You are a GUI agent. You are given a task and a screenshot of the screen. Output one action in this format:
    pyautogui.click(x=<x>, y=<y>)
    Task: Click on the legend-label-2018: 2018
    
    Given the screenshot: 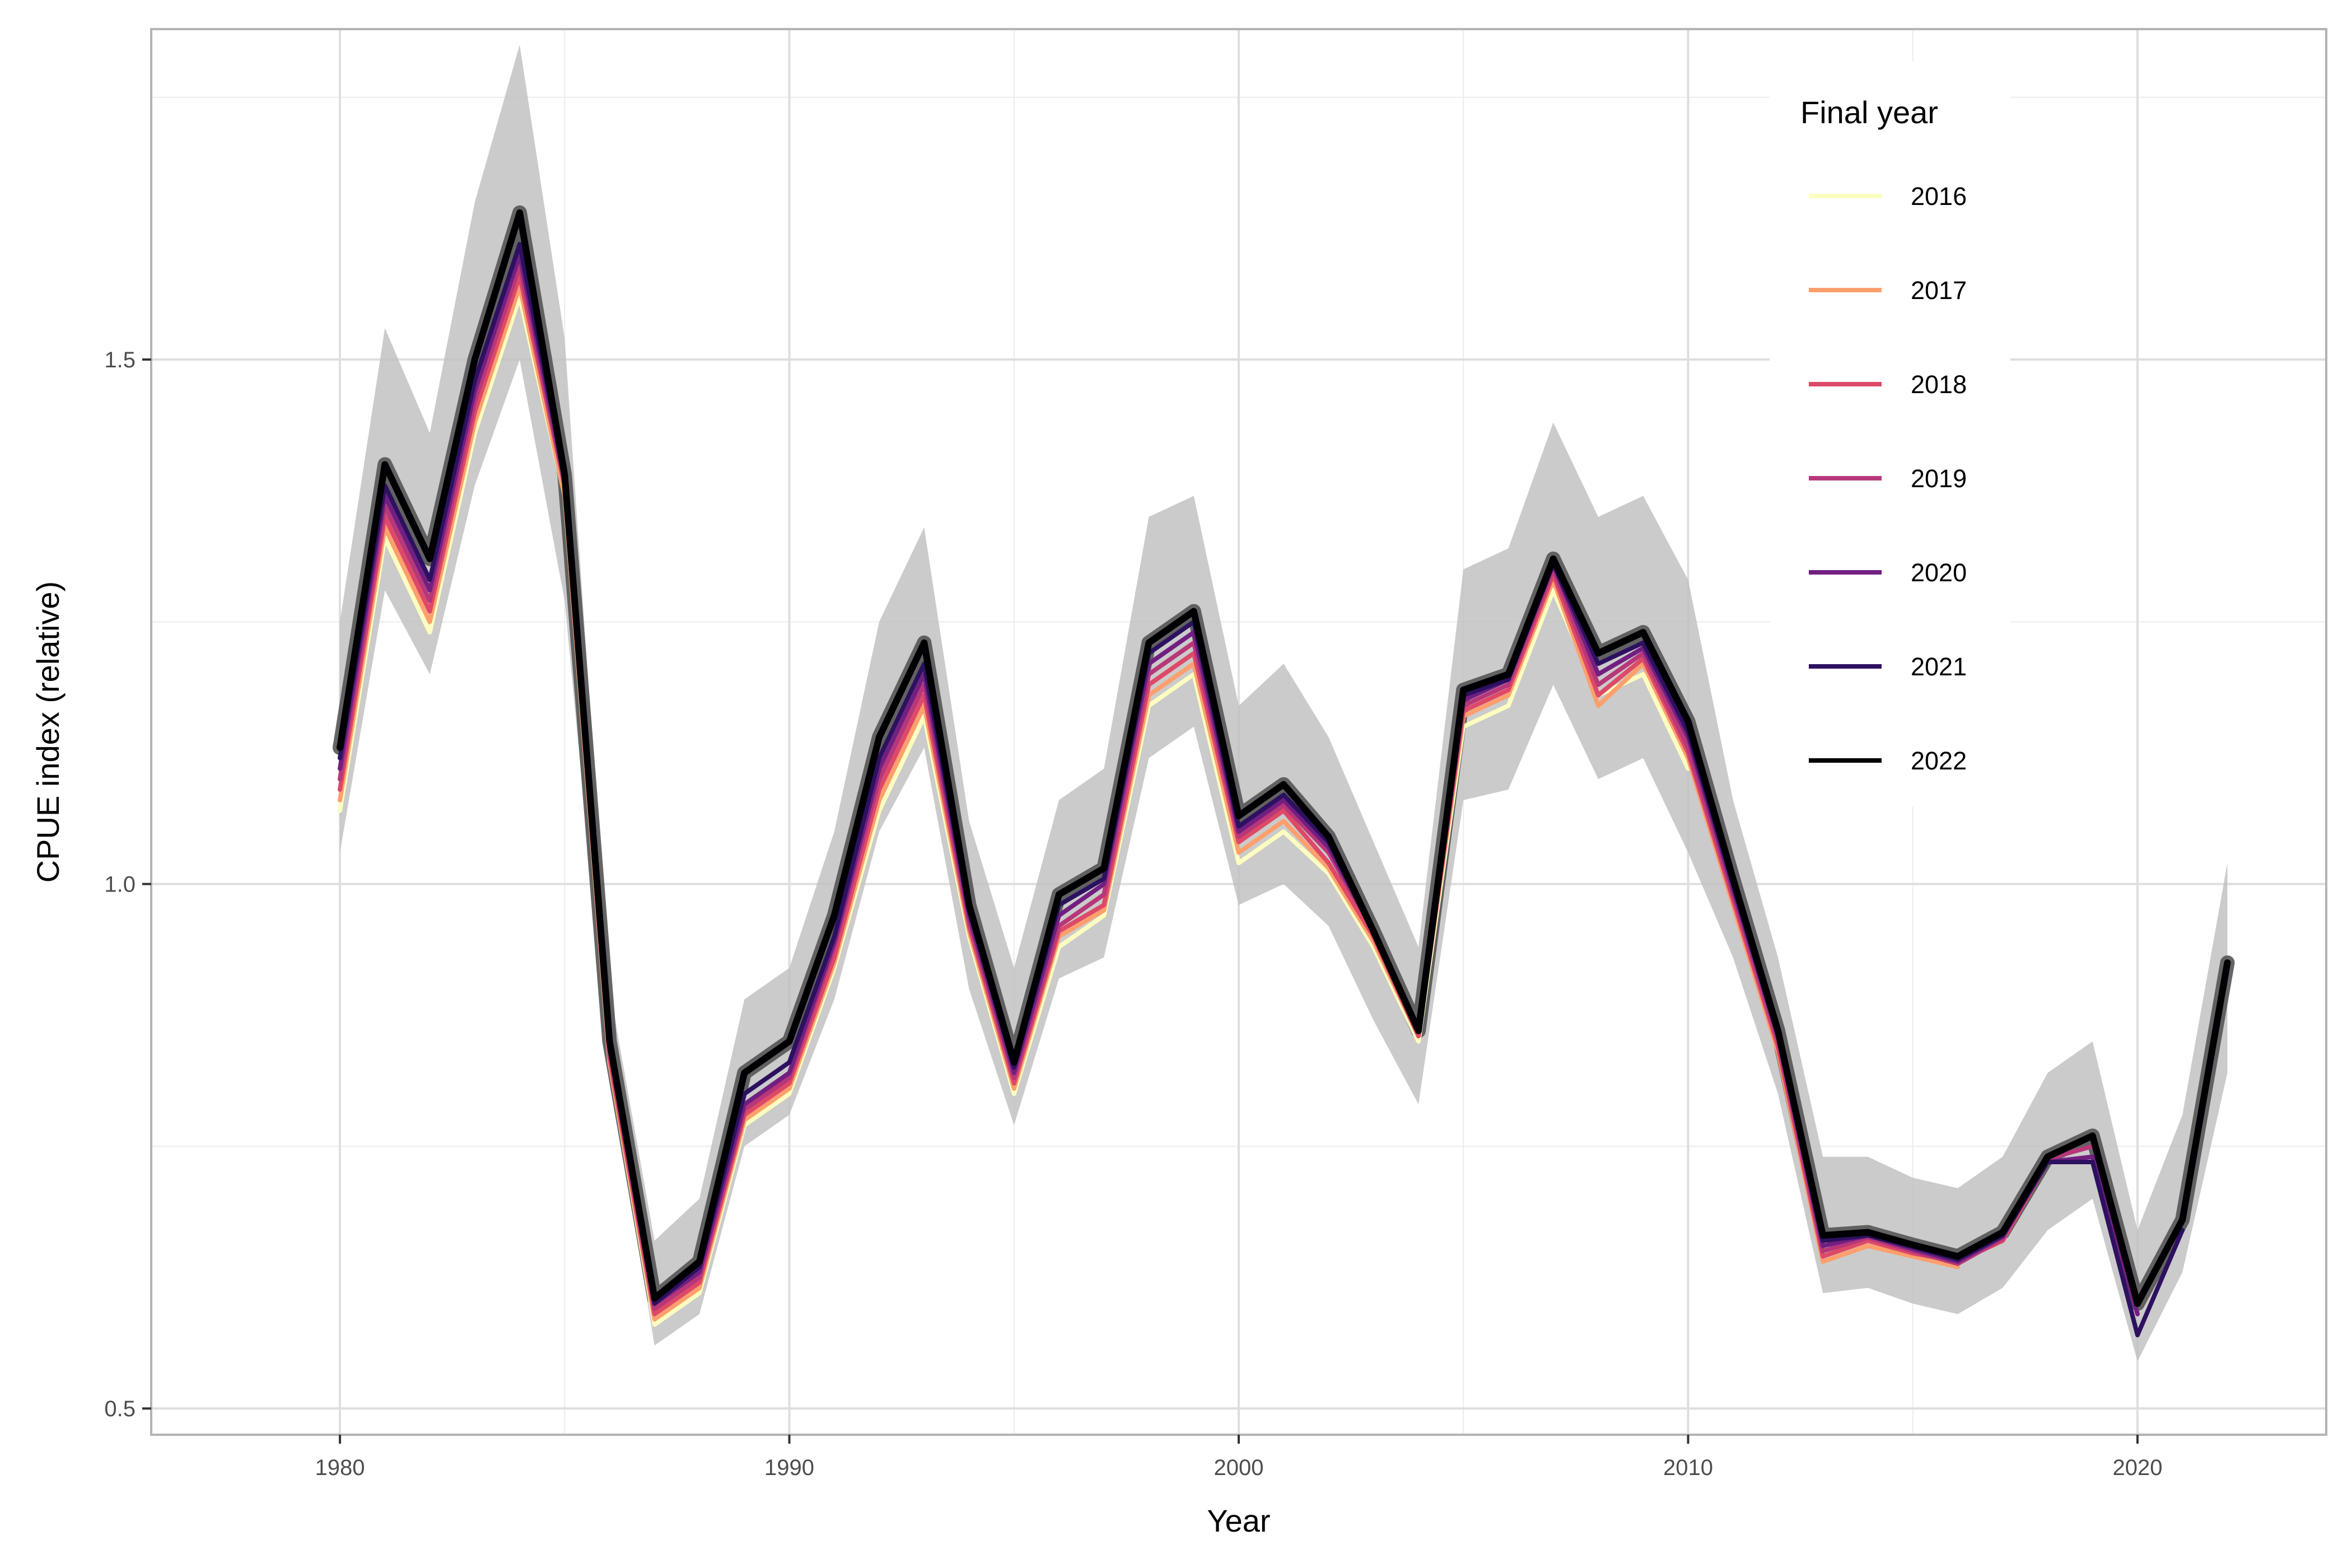 What is the action you would take?
    pyautogui.click(x=1939, y=385)
    